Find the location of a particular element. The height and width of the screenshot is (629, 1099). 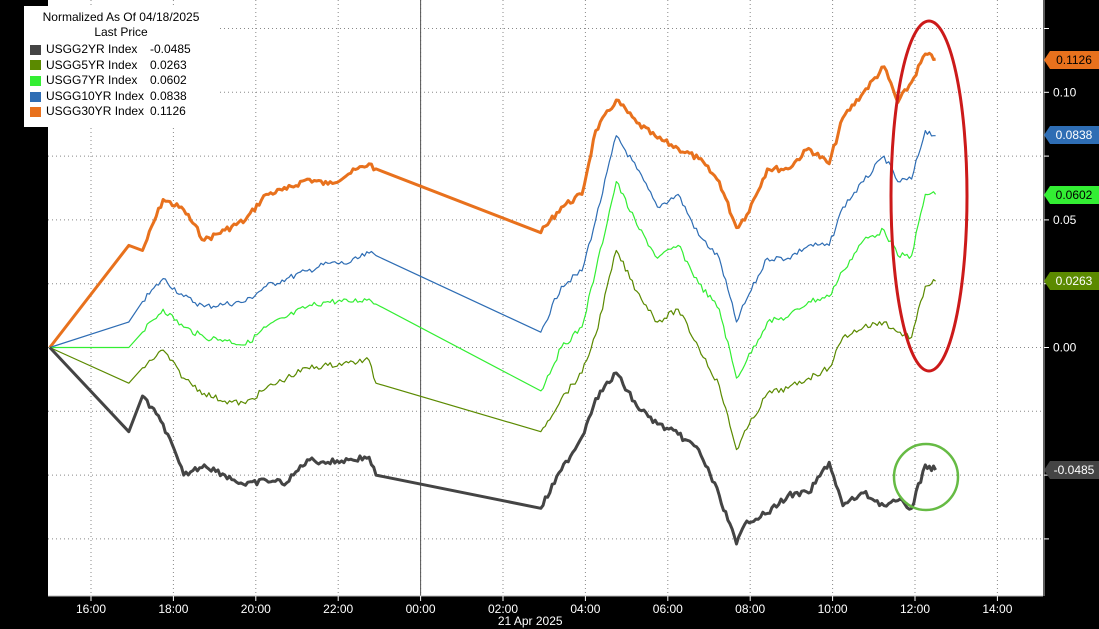

x-tick-label: 18:00 is located at coordinates (173, 609).